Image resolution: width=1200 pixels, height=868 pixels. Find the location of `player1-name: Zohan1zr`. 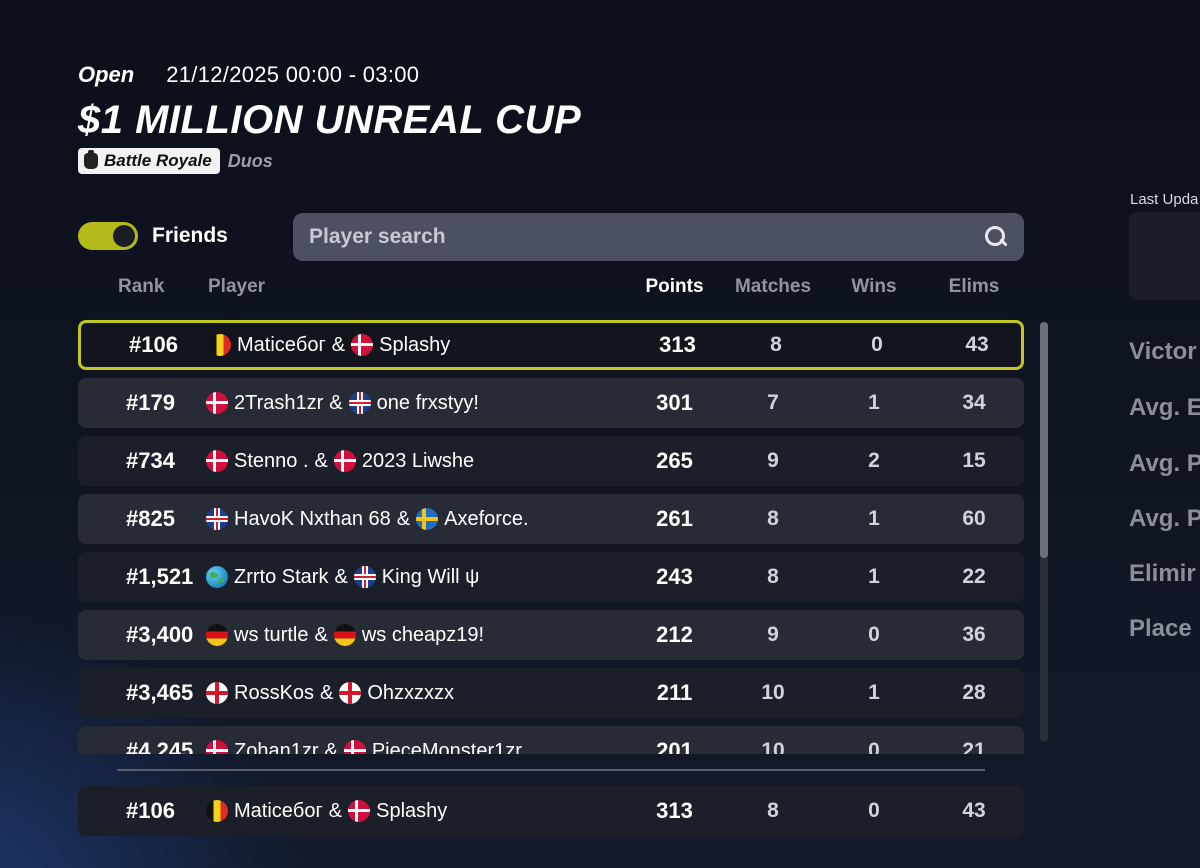

player1-name: Zohan1zr is located at coordinates (276, 747).